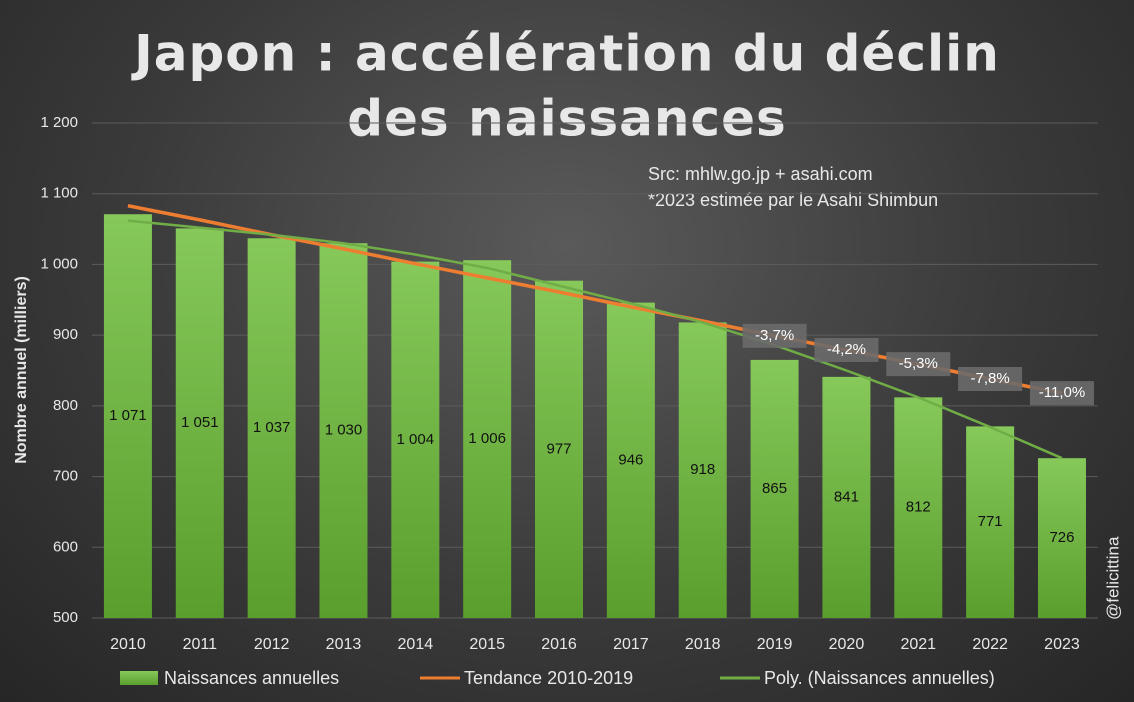 Image resolution: width=1134 pixels, height=702 pixels. I want to click on value-label: 812, so click(918, 507).